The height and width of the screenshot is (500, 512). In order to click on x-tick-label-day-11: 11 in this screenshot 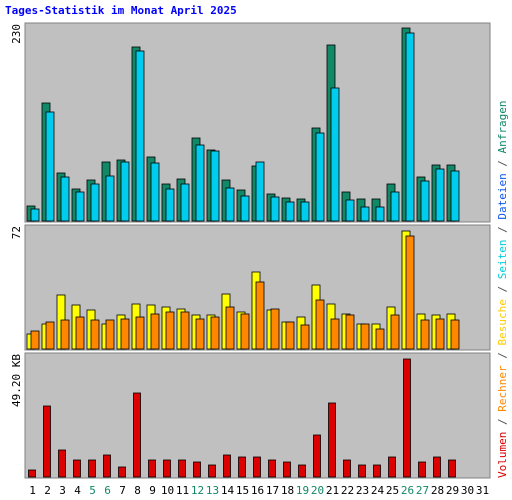, I will do `click(182, 490)`.